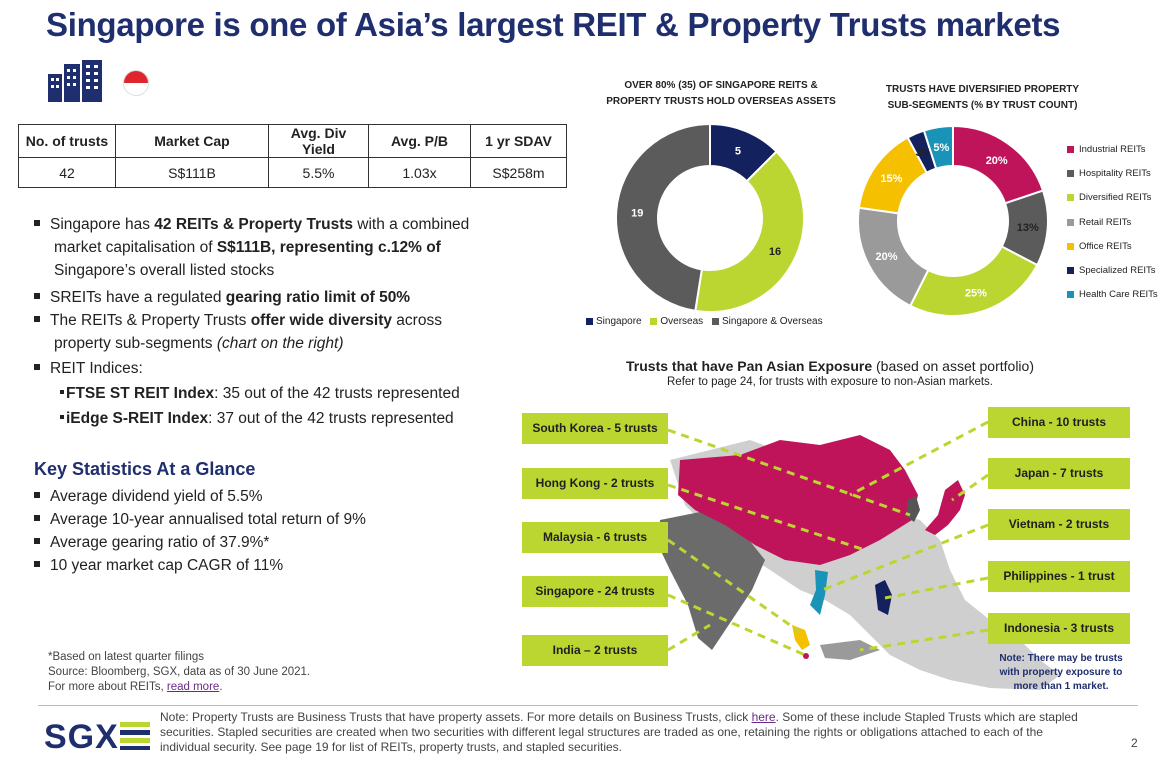  I want to click on market-label-indonesia: Indonesia - 3 trusts, so click(1059, 628).